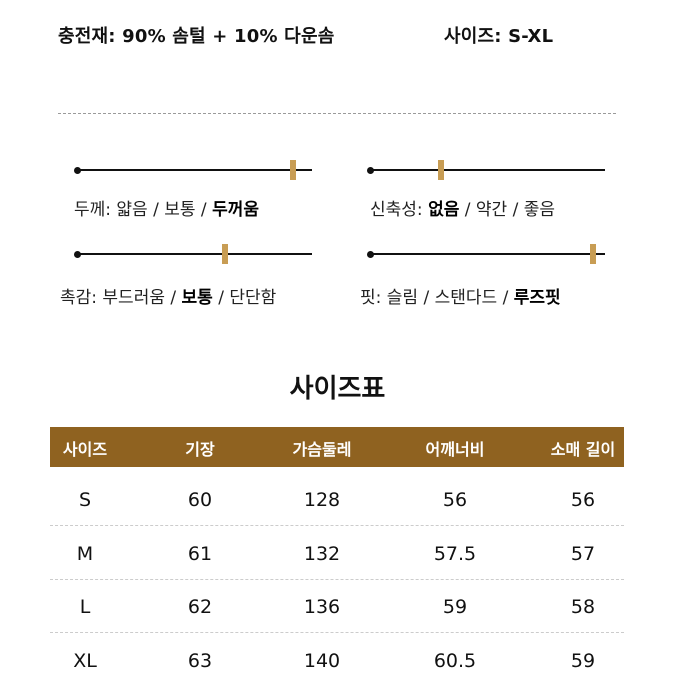 This screenshot has width=675, height=675. Describe the element at coordinates (225, 254) in the screenshot. I see `scale-marker-촉감` at that location.